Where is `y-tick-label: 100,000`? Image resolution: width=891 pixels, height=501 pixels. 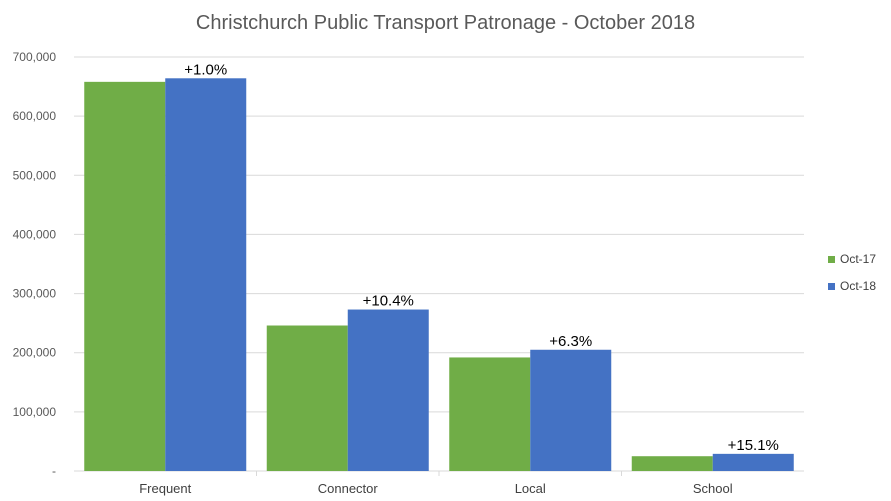
y-tick-label: 100,000 is located at coordinates (35, 412).